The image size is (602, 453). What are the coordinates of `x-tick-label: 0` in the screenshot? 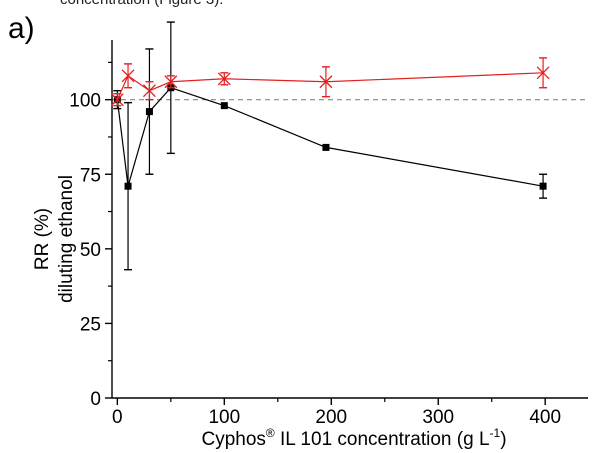 It's located at (117, 417).